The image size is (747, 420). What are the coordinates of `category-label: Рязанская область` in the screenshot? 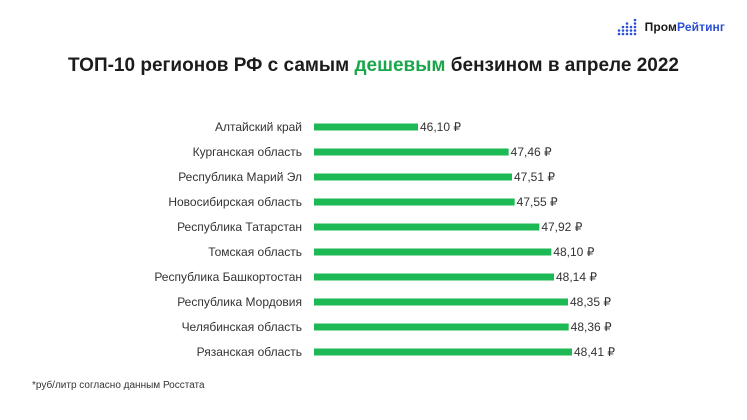 It's located at (249, 352).